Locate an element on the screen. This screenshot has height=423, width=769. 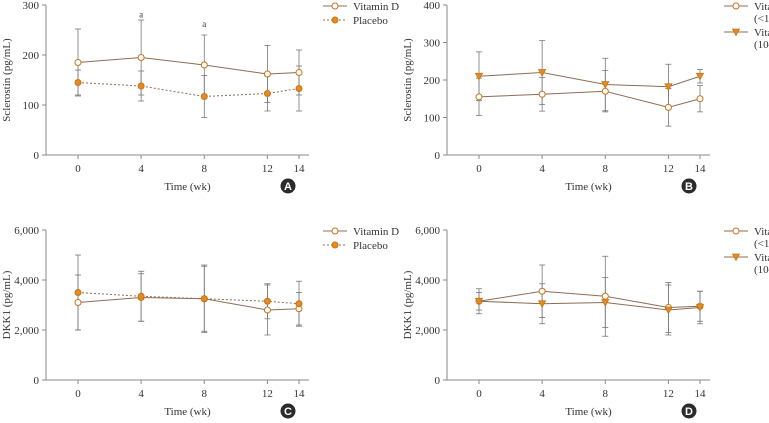
panel-badge-label: A is located at coordinates (288, 187).